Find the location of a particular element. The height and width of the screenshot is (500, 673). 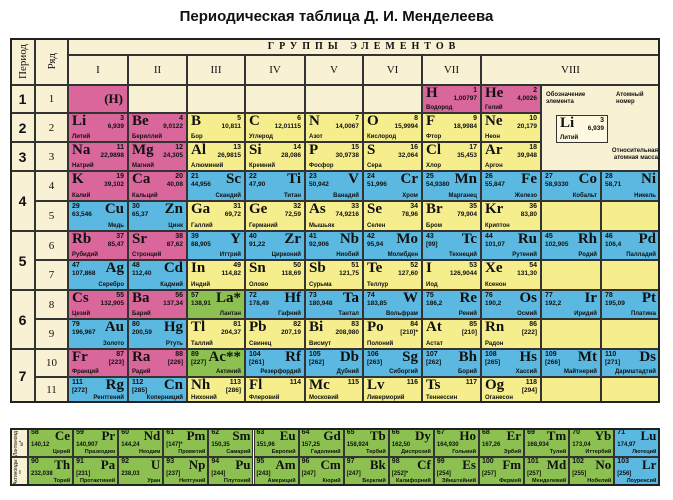

element-ir: Ir 77 192,2 Иридий is located at coordinates (571, 304).